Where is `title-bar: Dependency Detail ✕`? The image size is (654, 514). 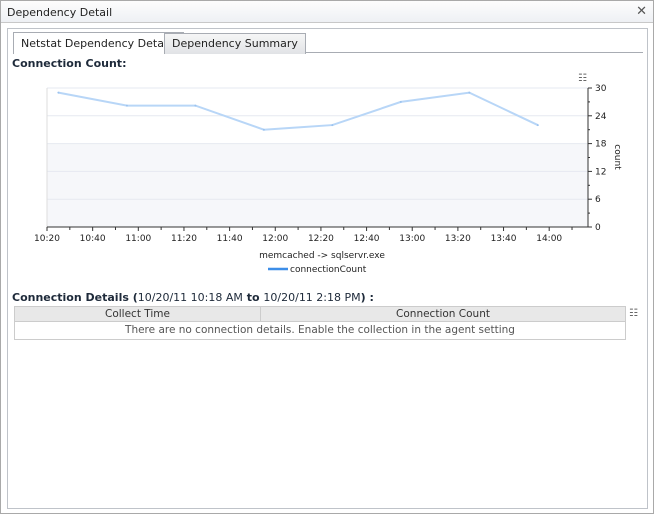
title-bar: Dependency Detail ✕ is located at coordinates (327, 12).